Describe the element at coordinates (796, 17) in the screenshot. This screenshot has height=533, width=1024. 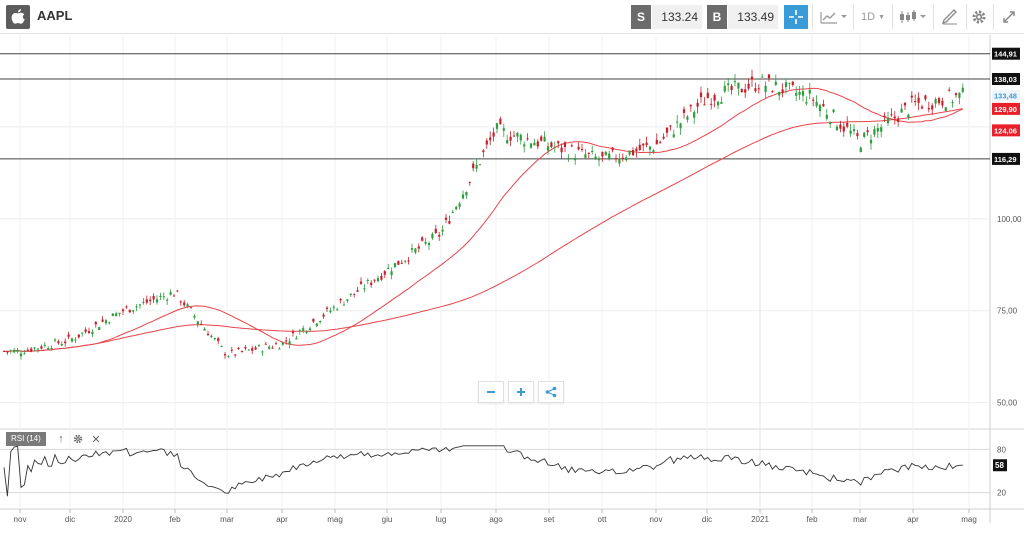
I see `crosshair-button` at that location.